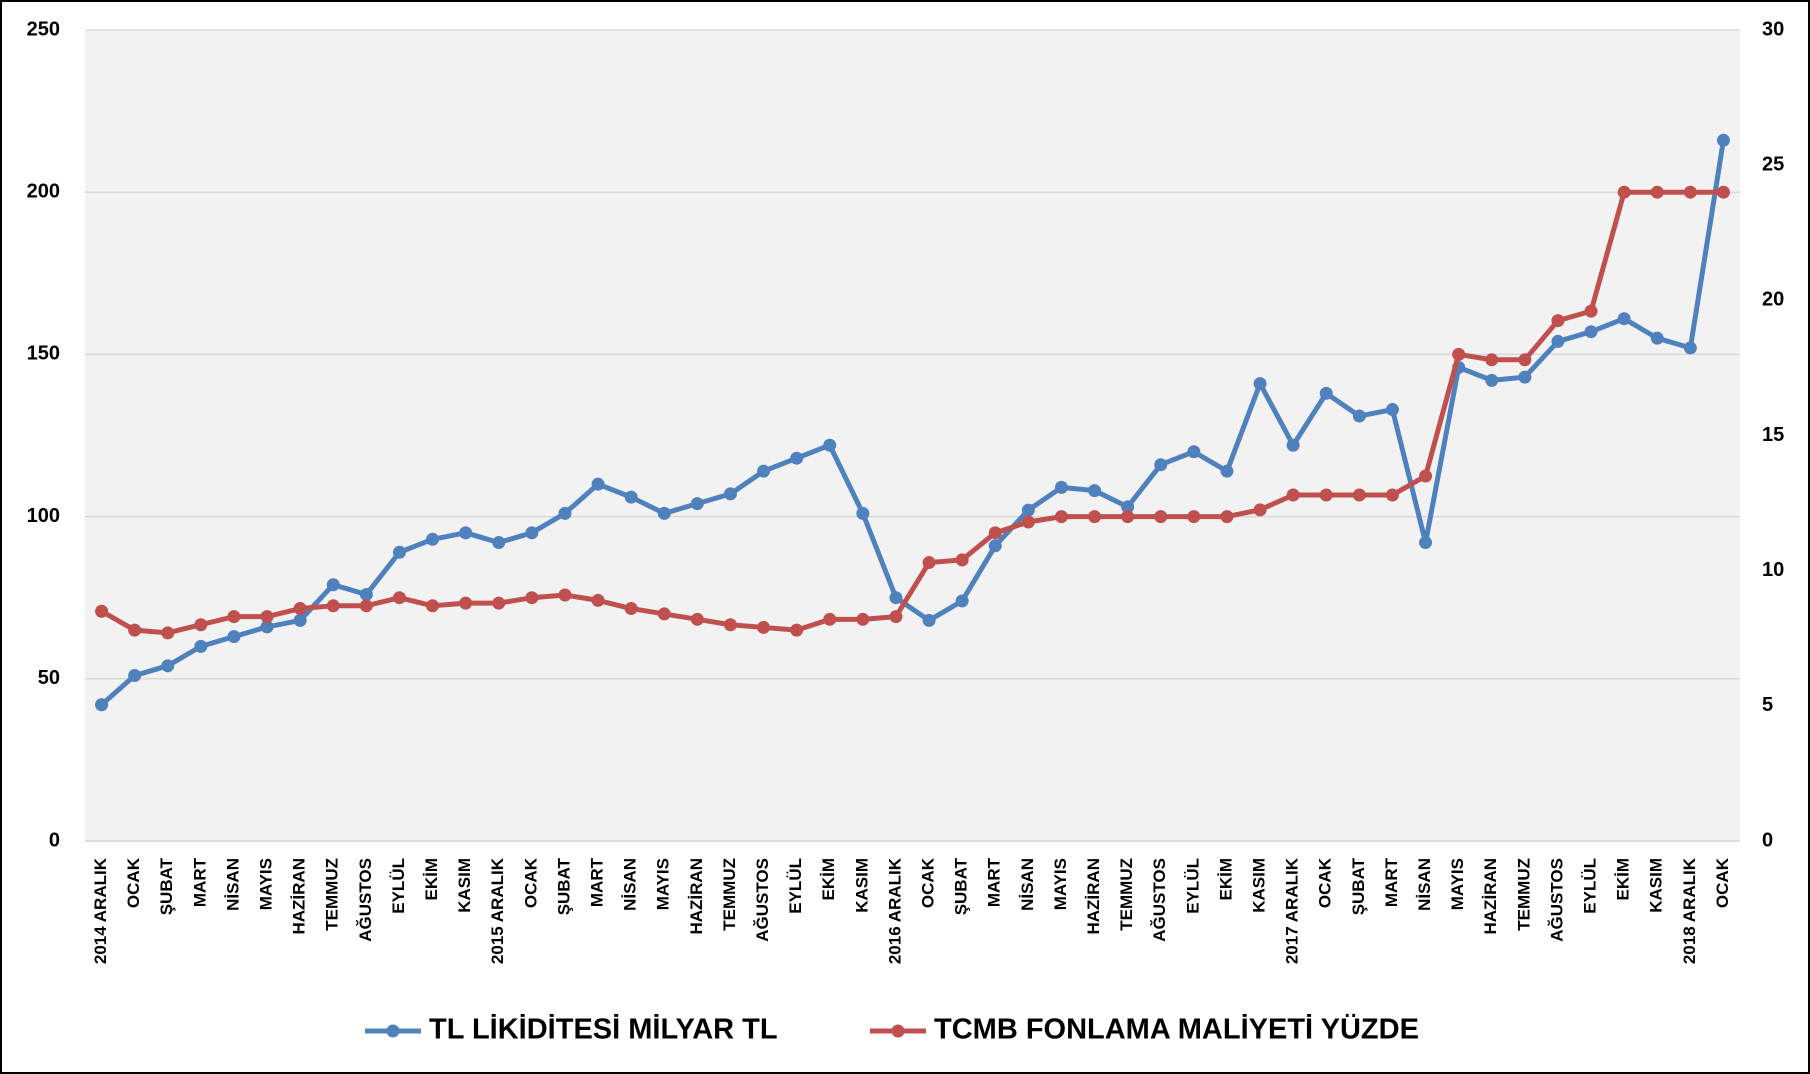 The image size is (1810, 1074). Describe the element at coordinates (1767, 840) in the screenshot. I see `y2-tick-label: 0` at that location.